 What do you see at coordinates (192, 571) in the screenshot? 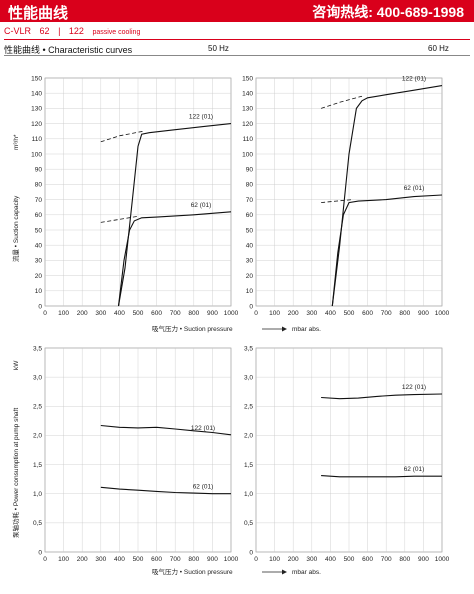
I see `x-axis-label-power: 吸气压力 • Suction pressure` at bounding box center [192, 571].